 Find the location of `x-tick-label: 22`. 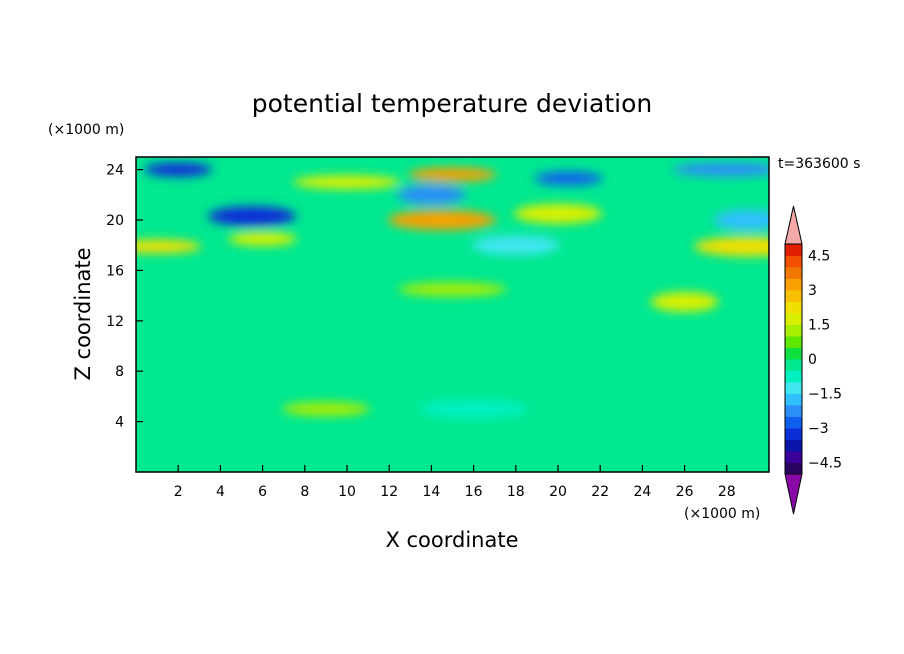

x-tick-label: 22 is located at coordinates (600, 492).